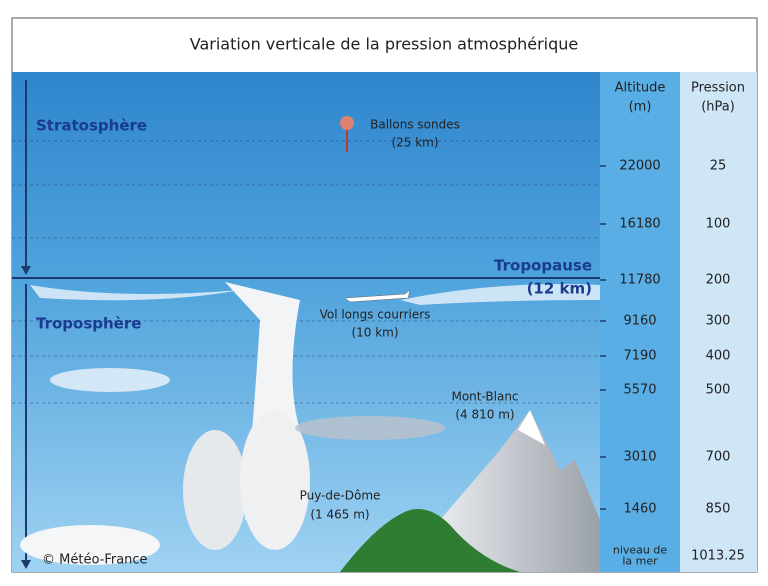  What do you see at coordinates (639, 509) in the screenshot?
I see `altitude-cell: 1460` at bounding box center [639, 509].